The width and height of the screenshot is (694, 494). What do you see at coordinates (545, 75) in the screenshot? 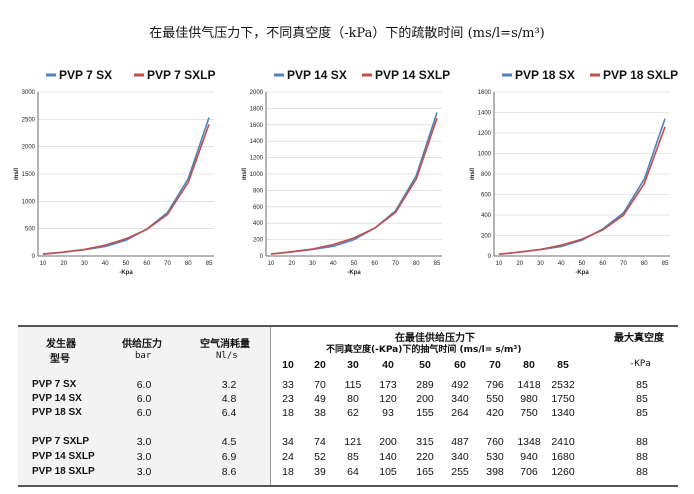
I see `legend-label-sx: PVP 18 SX` at bounding box center [545, 75].